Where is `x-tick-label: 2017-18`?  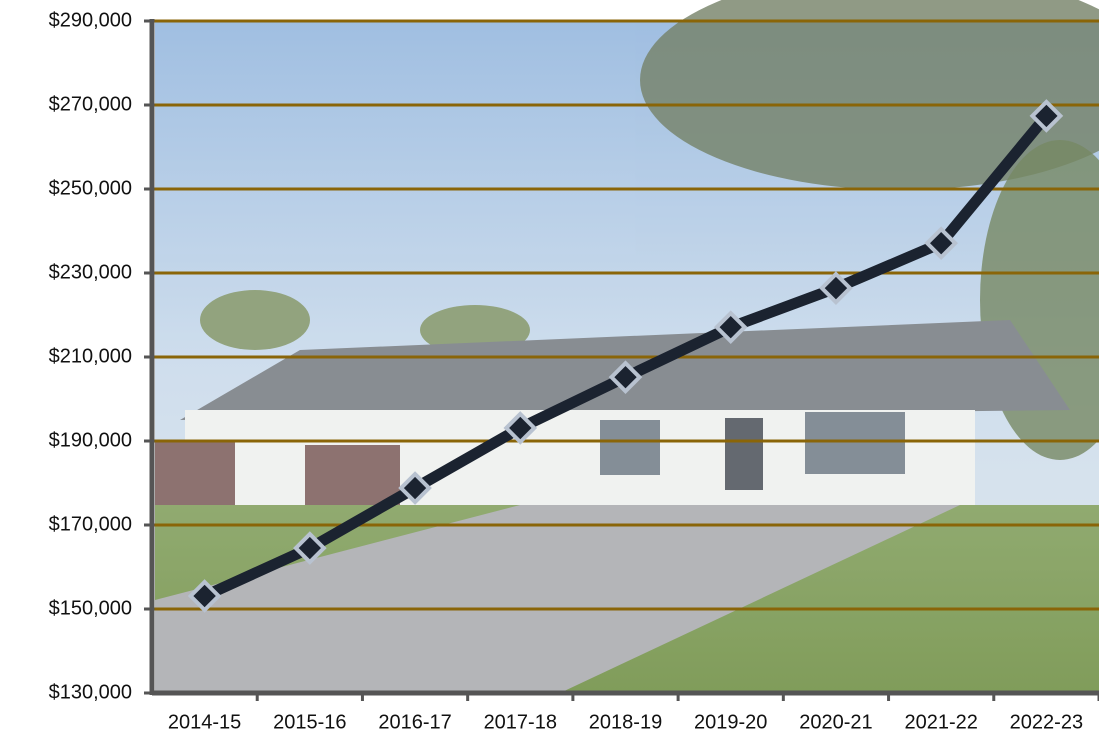 x-tick-label: 2017-18 is located at coordinates (520, 722).